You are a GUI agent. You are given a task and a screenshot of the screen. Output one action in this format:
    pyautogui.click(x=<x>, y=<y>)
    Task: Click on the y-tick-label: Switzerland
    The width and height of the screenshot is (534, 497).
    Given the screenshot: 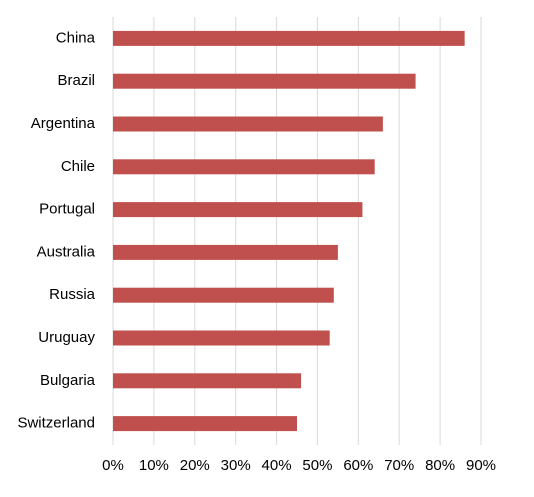 What is the action you would take?
    pyautogui.click(x=56, y=423)
    